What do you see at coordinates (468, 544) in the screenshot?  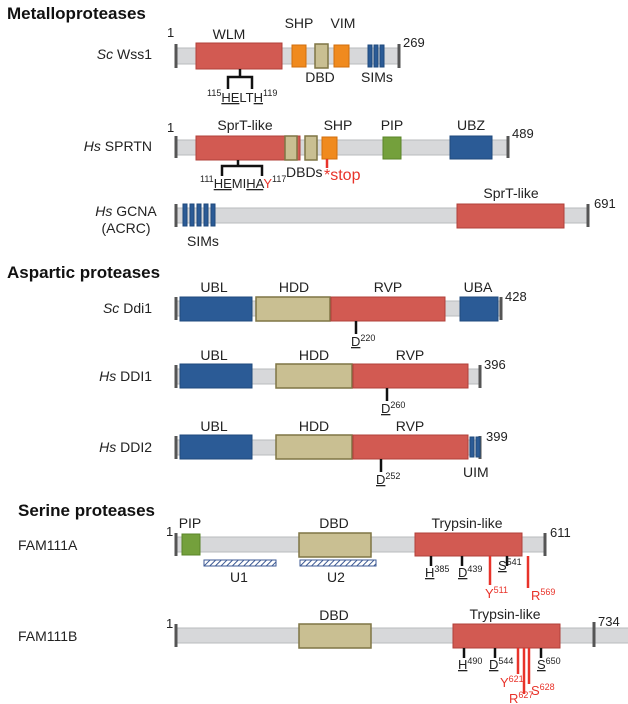 I see `fam111a-trypsin-domain` at bounding box center [468, 544].